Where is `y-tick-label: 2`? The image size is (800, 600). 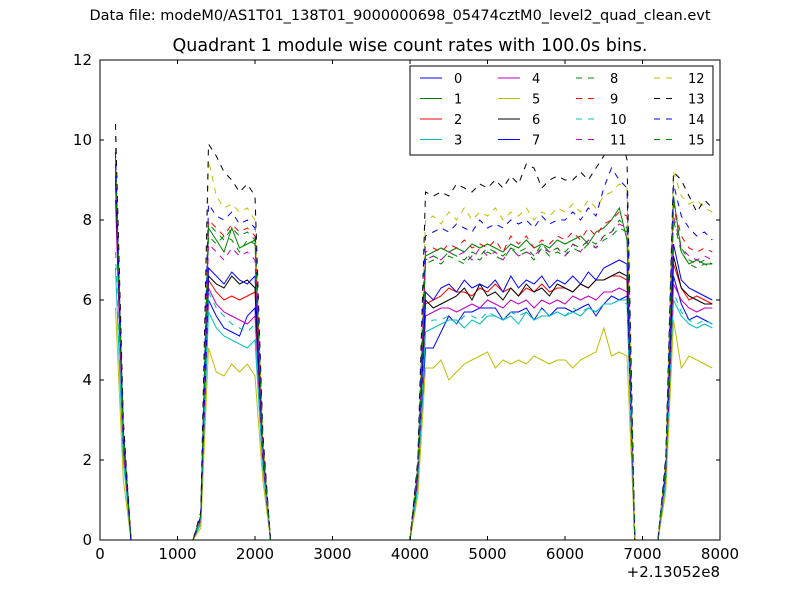
y-tick-label: 2 is located at coordinates (87, 460).